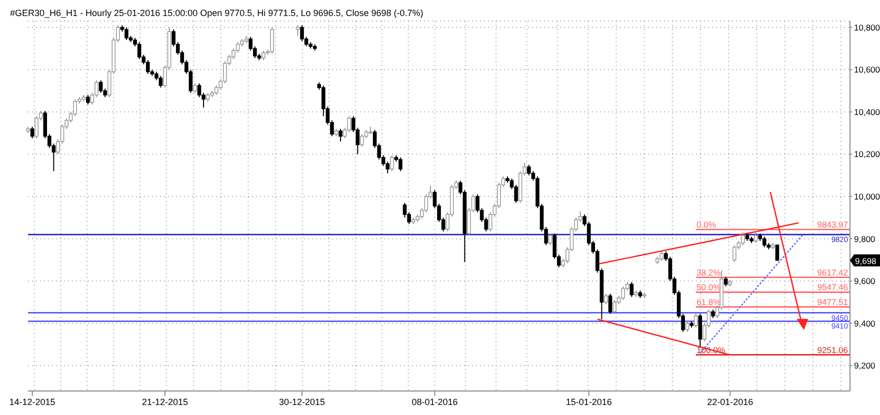  I want to click on ref-line-label: 9477.51, so click(832, 301).